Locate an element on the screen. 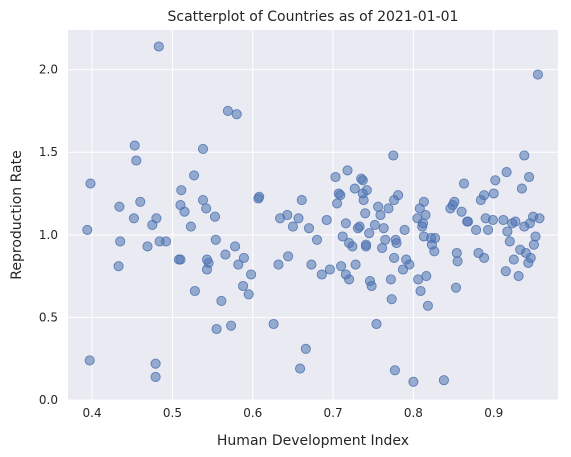  y-tick-label: 0.0 is located at coordinates (48, 400).